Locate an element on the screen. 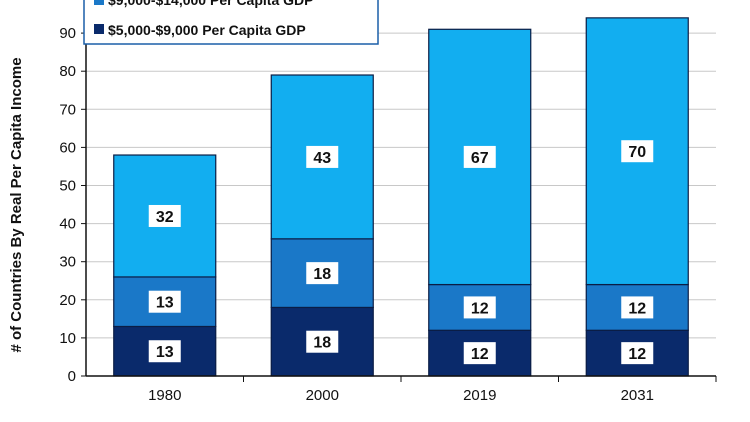 The width and height of the screenshot is (750, 422). data-label: 32 is located at coordinates (165, 217).